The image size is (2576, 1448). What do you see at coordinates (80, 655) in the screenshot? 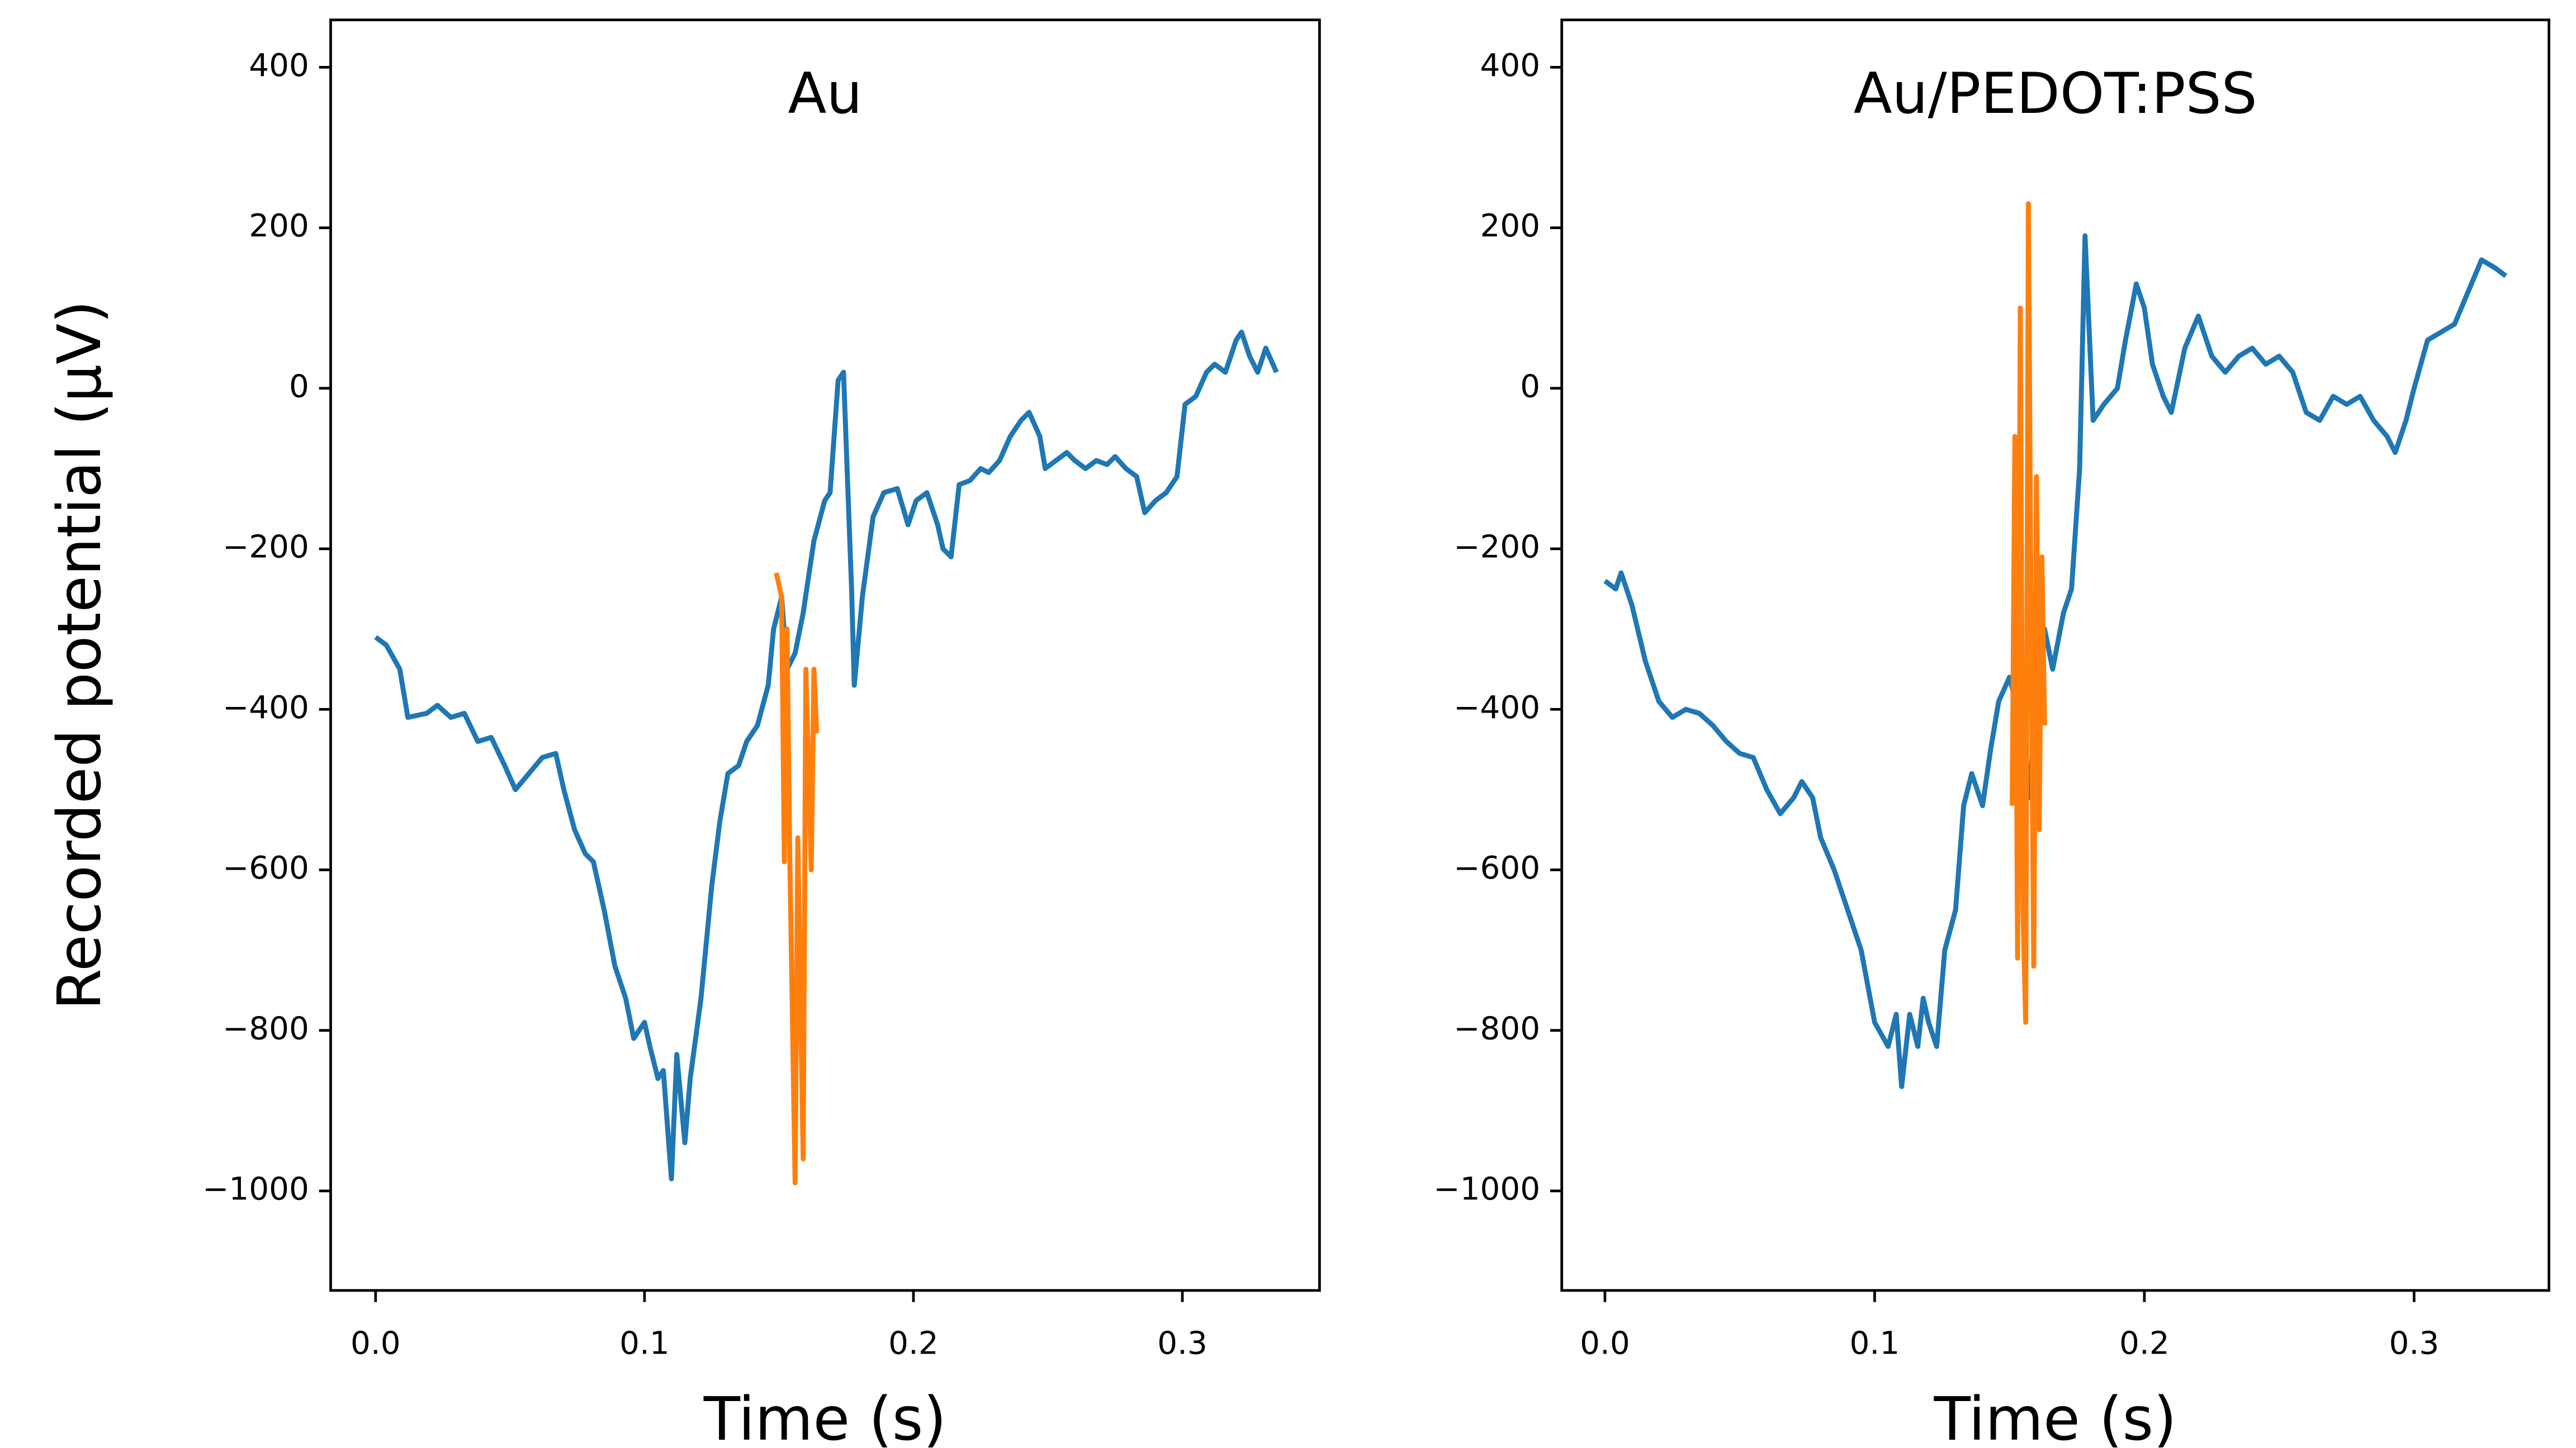
I see `y-axis-label: Recorded potential (µV)` at bounding box center [80, 655].